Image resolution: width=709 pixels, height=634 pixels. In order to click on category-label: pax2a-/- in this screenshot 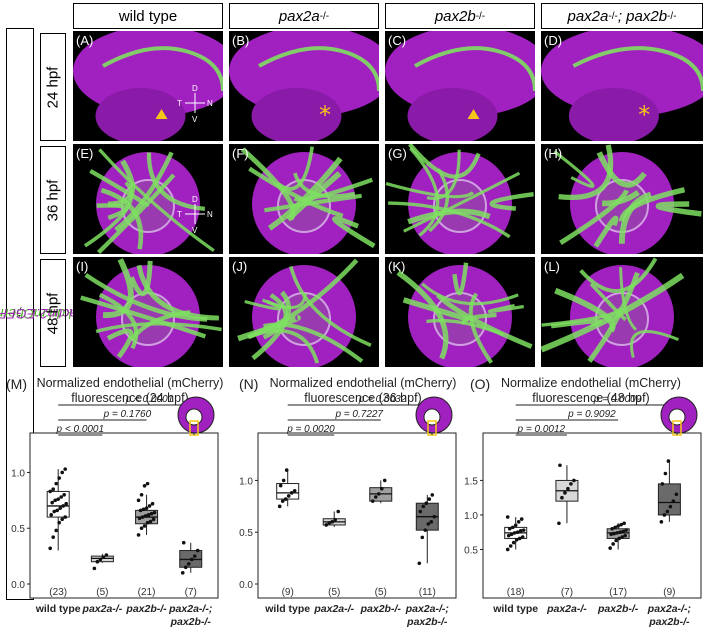, I will do `click(333, 609)`.